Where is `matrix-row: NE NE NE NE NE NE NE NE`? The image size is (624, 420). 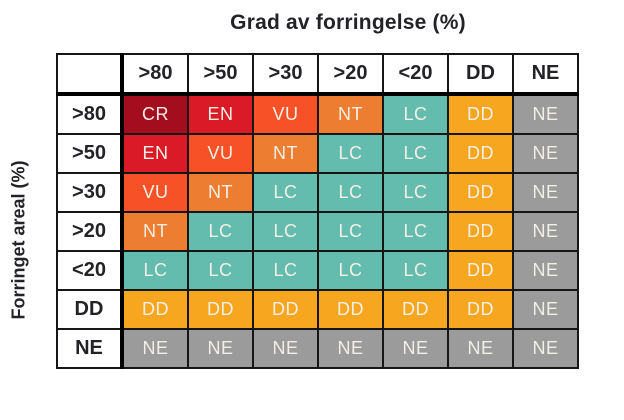 matrix-row: NE NE NE NE NE NE NE NE is located at coordinates (317, 348).